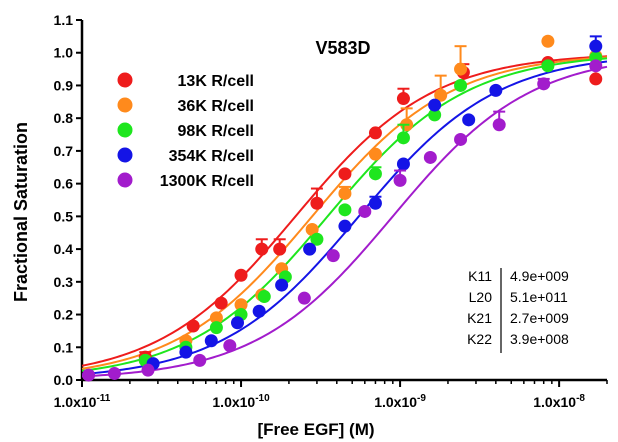  Describe the element at coordinates (64, 315) in the screenshot. I see `y-tick-label: 0.2` at that location.